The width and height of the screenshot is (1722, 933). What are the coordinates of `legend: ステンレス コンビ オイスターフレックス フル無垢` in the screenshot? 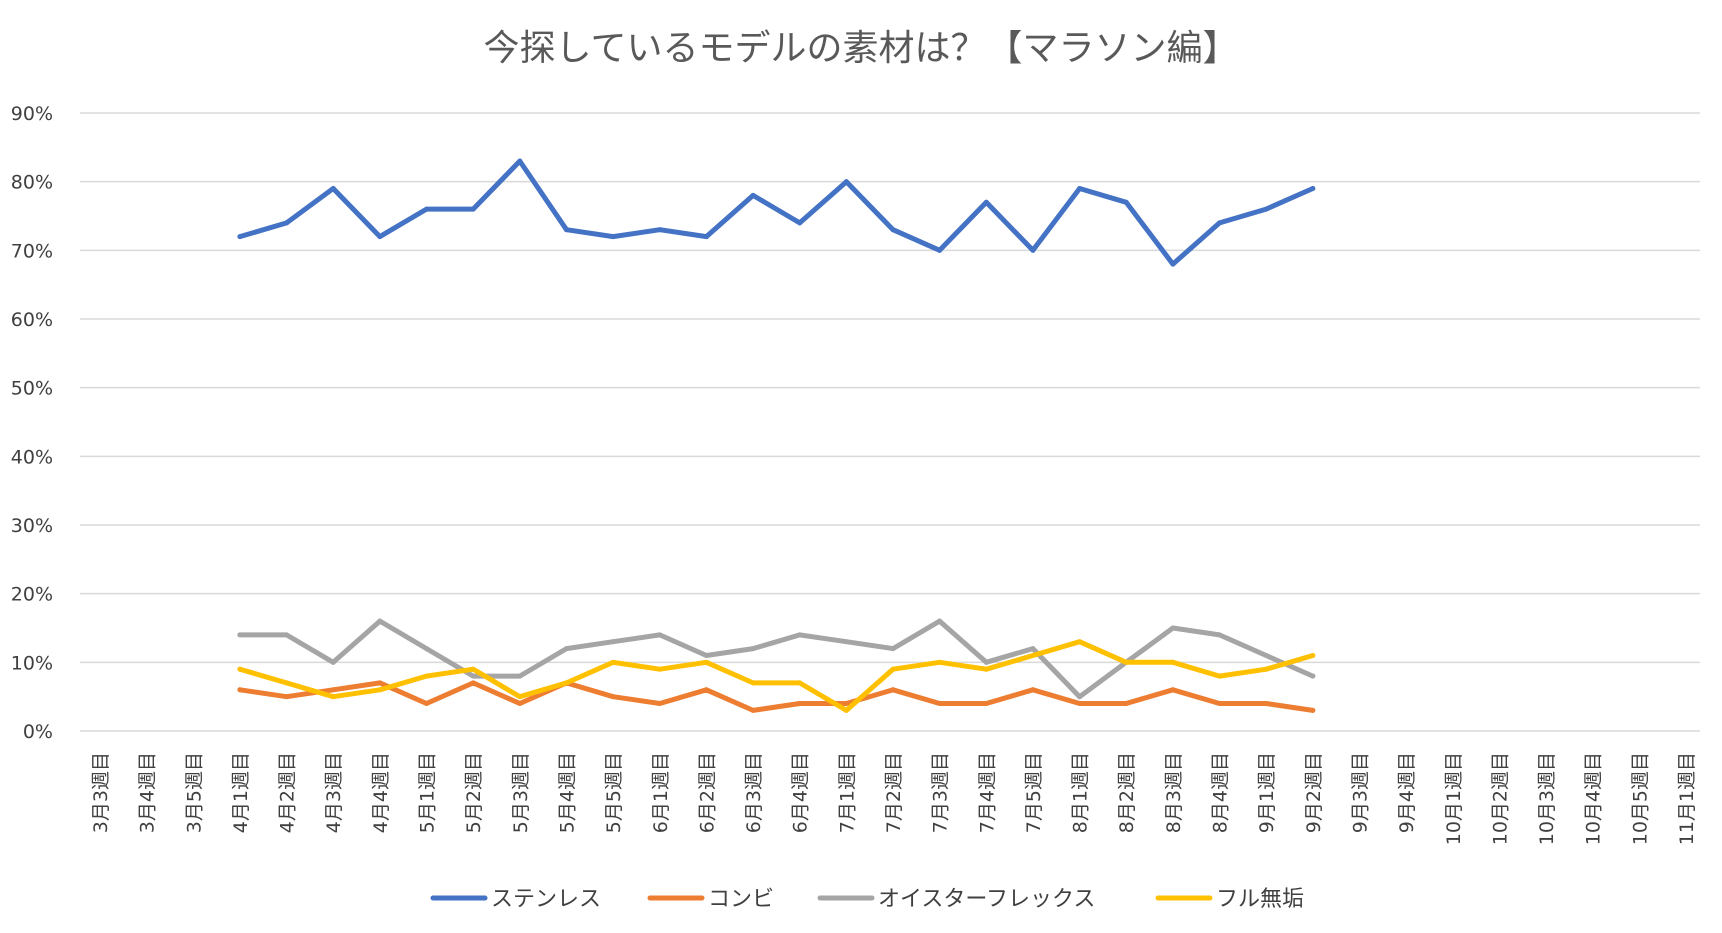 It's located at (867, 899).